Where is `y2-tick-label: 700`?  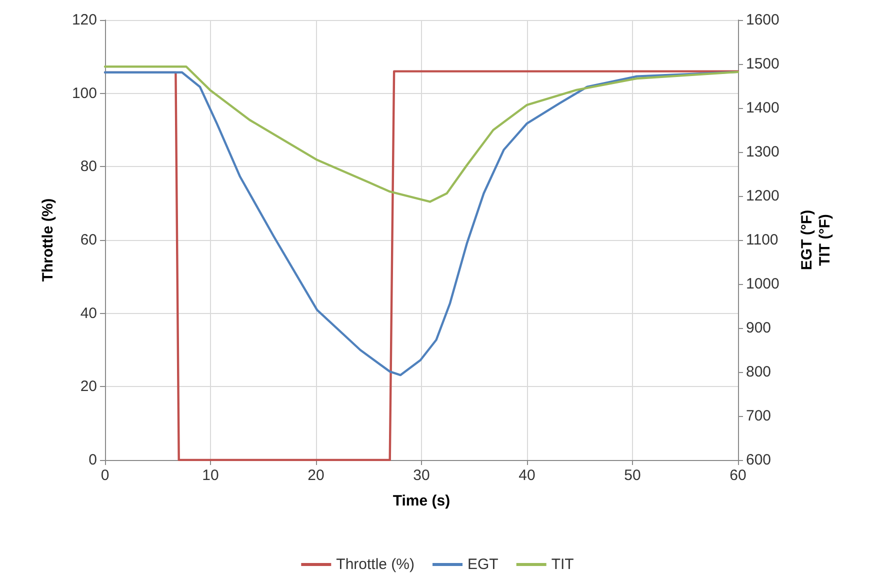
y2-tick-label: 700 is located at coordinates (759, 416).